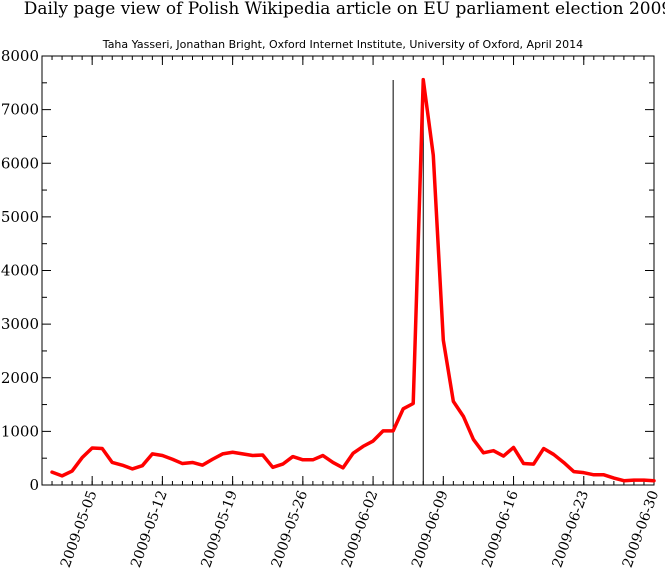  I want to click on y-tick-label: 6000, so click(20, 163).